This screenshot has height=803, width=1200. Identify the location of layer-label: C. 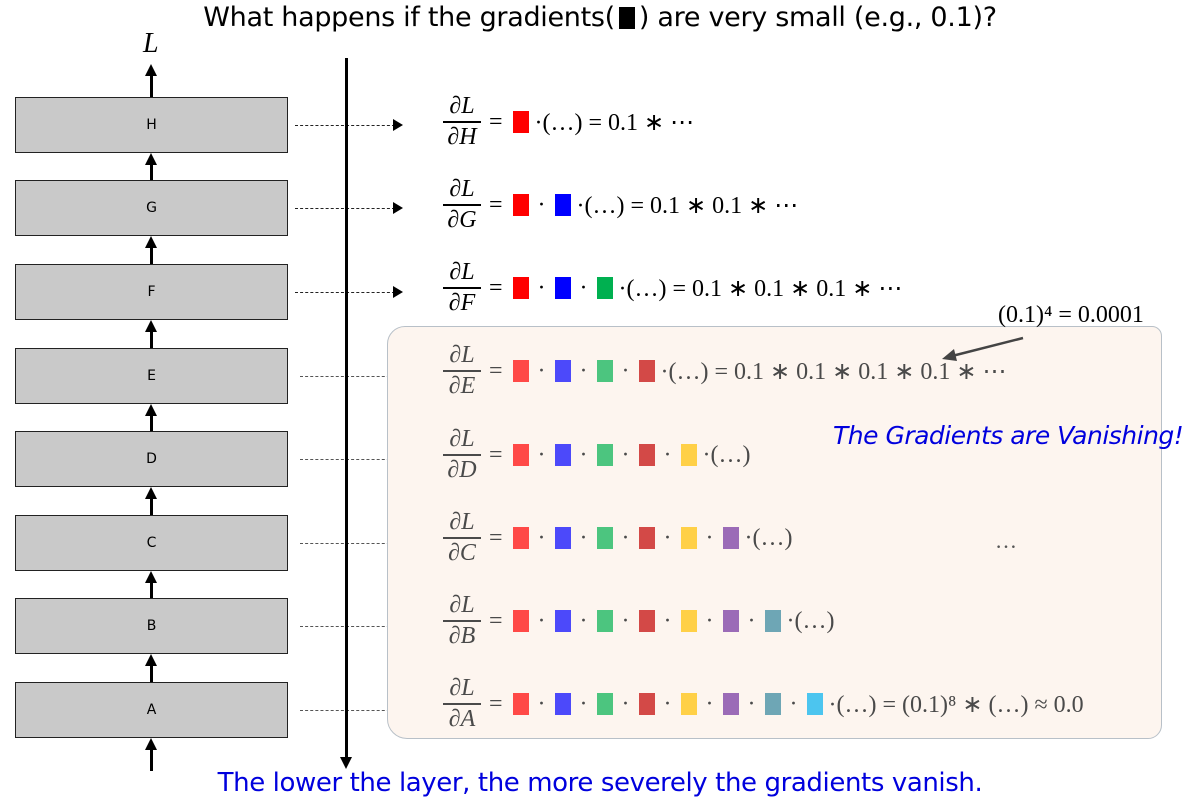
(151, 543).